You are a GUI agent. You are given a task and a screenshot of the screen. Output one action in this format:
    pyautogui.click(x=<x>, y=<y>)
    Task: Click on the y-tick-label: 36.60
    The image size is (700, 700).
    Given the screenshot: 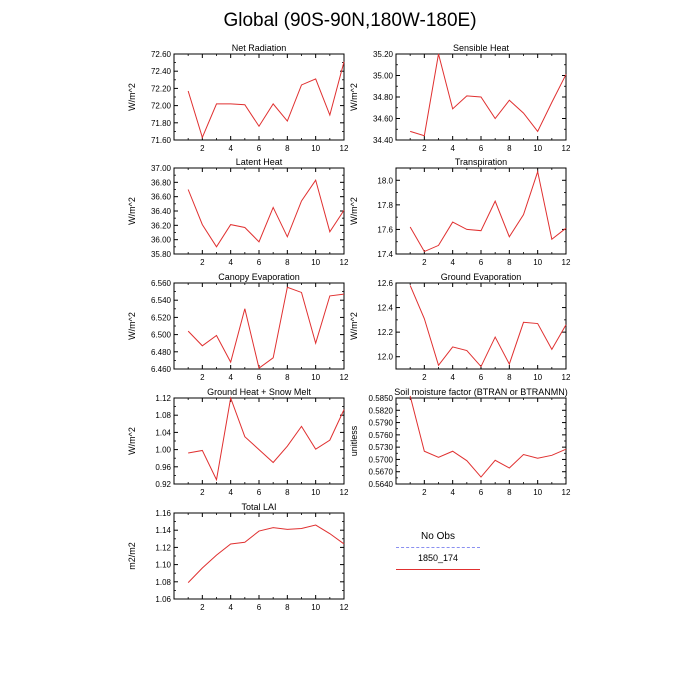 What is the action you would take?
    pyautogui.click(x=161, y=197)
    